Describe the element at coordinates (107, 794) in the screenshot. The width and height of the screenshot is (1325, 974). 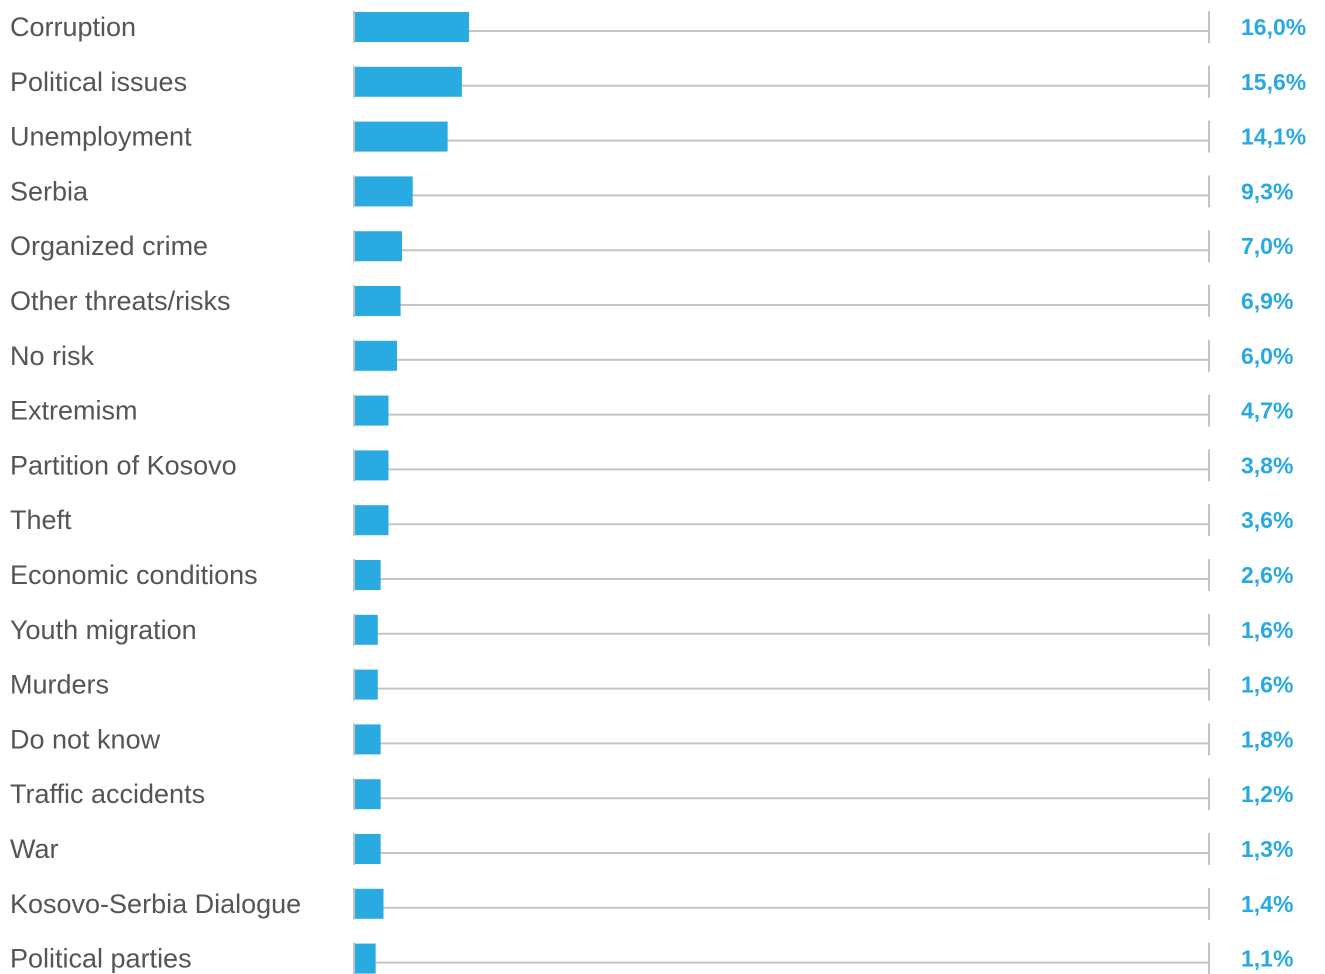
I see `category-label: Traffic accidents` at that location.